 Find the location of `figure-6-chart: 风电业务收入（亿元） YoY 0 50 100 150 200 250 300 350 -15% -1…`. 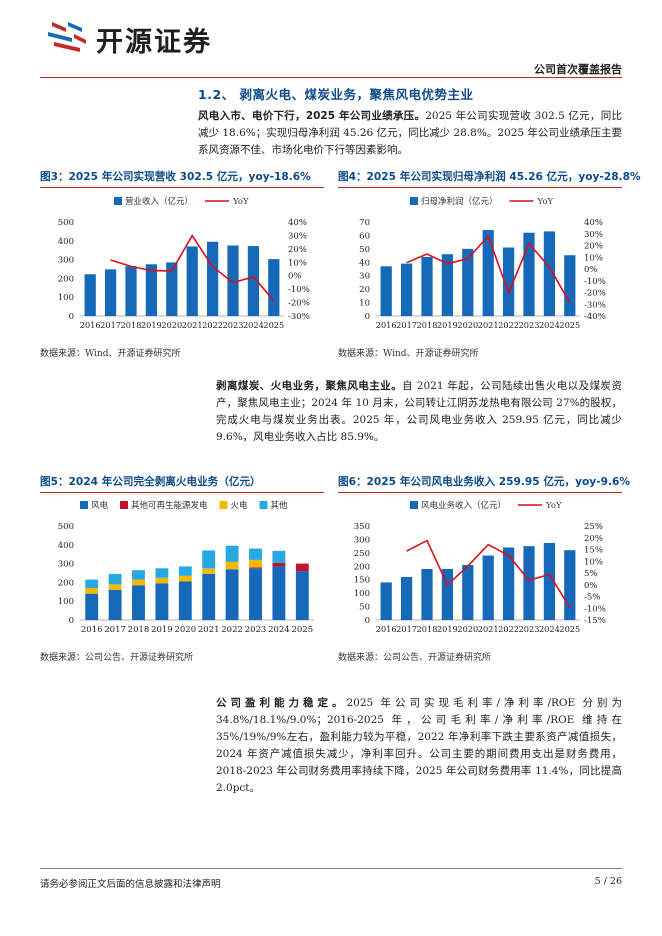

figure-6-chart: 风电业务收入（亿元） YoY 0 50 100 150 200 250 300 350 -15% -1… is located at coordinates (480, 567).